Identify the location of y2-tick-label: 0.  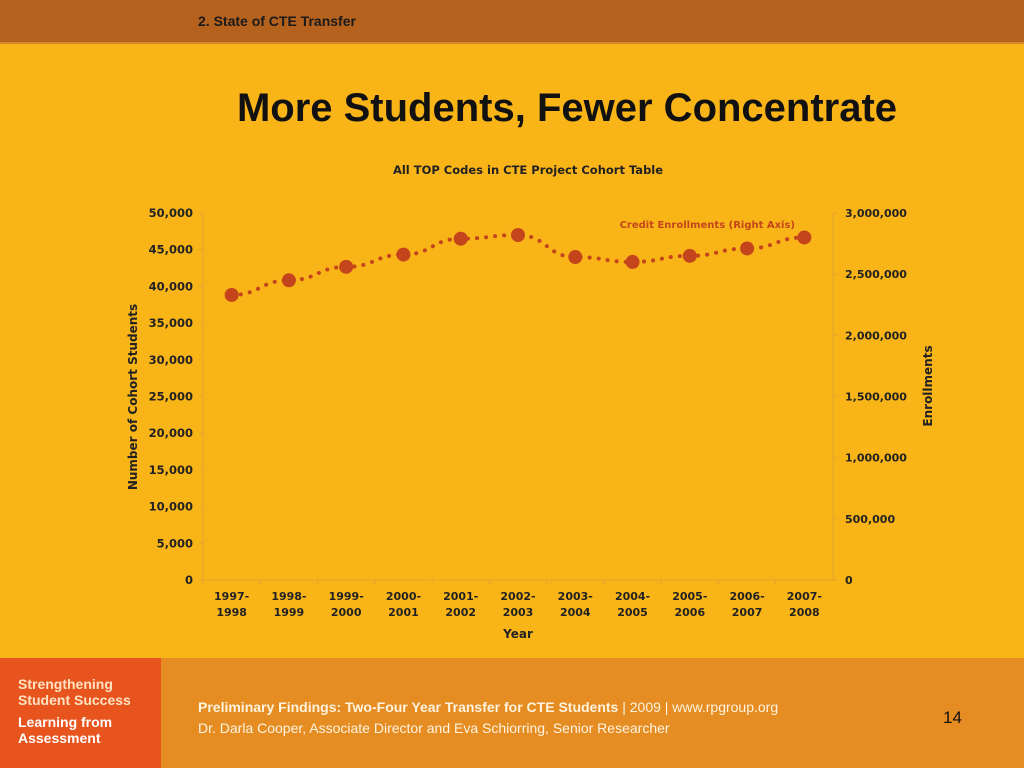
(849, 580).